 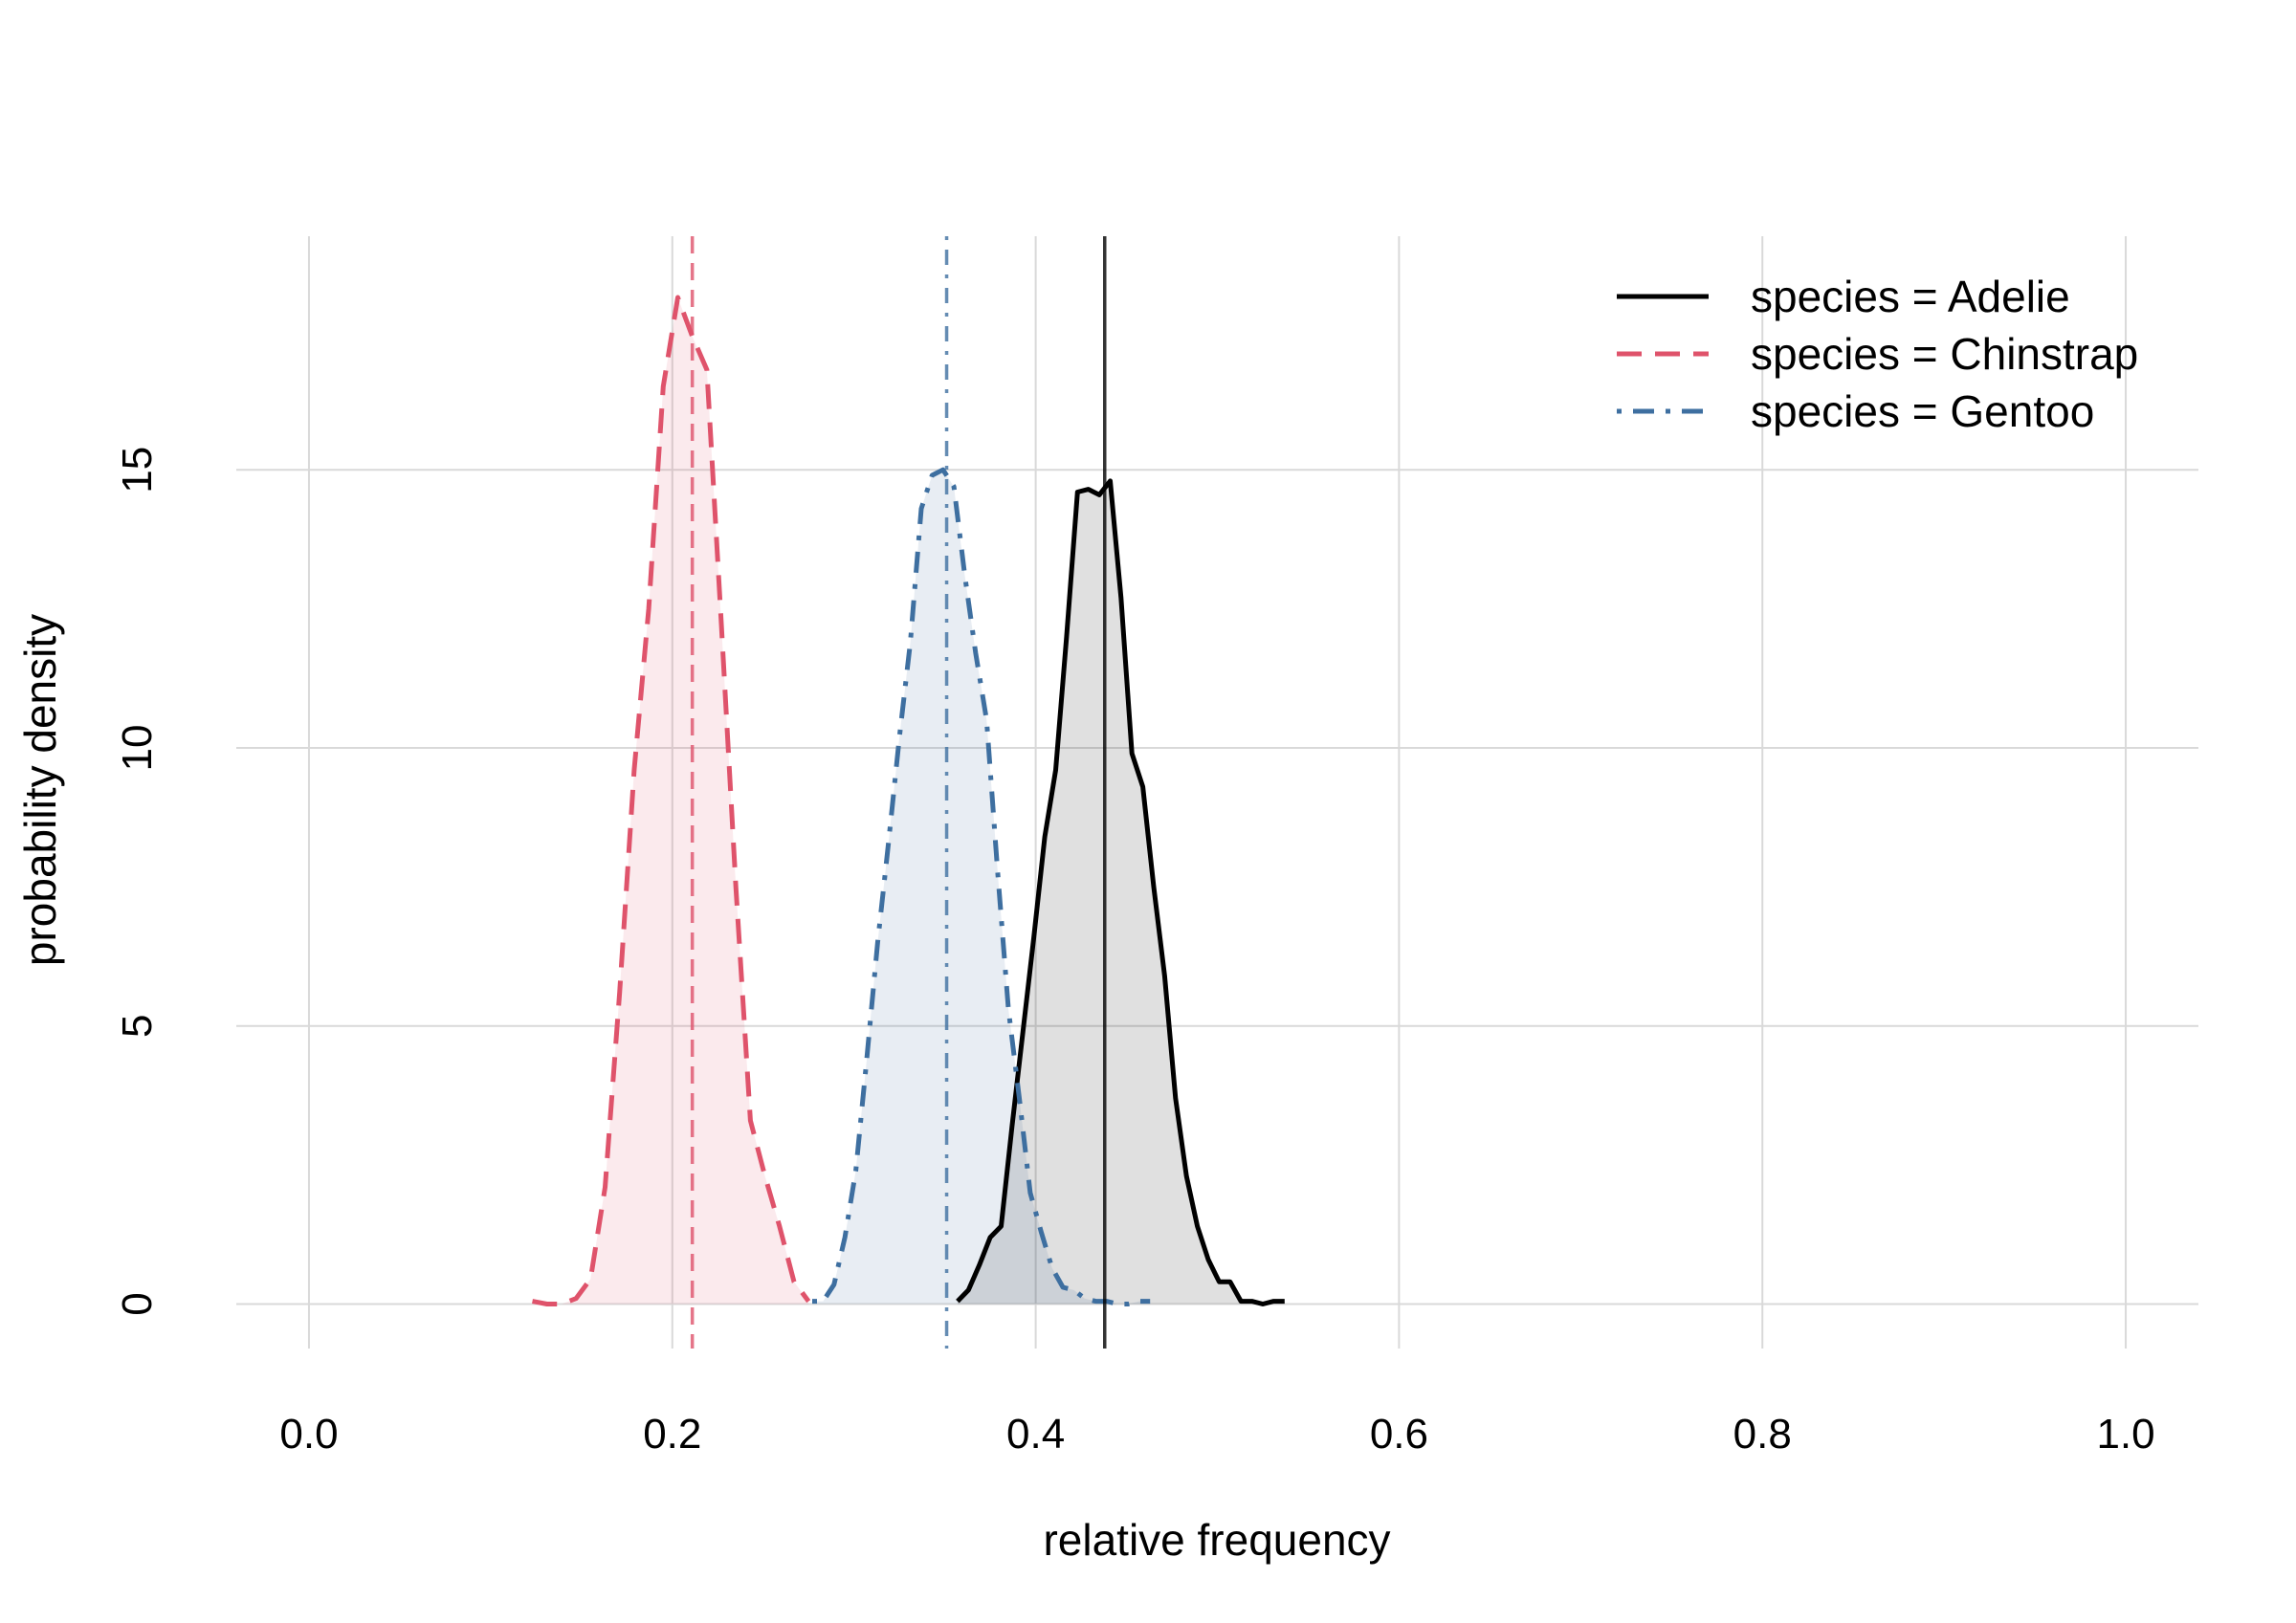 What do you see at coordinates (137, 1025) in the screenshot?
I see `y-tick-label: 5` at bounding box center [137, 1025].